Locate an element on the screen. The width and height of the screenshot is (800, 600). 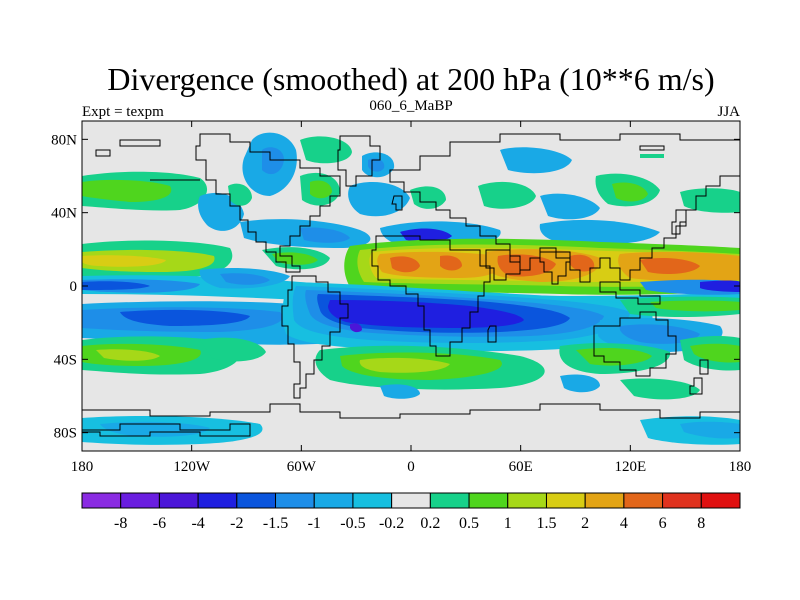
x-tick-label: 60E is located at coordinates (521, 467).